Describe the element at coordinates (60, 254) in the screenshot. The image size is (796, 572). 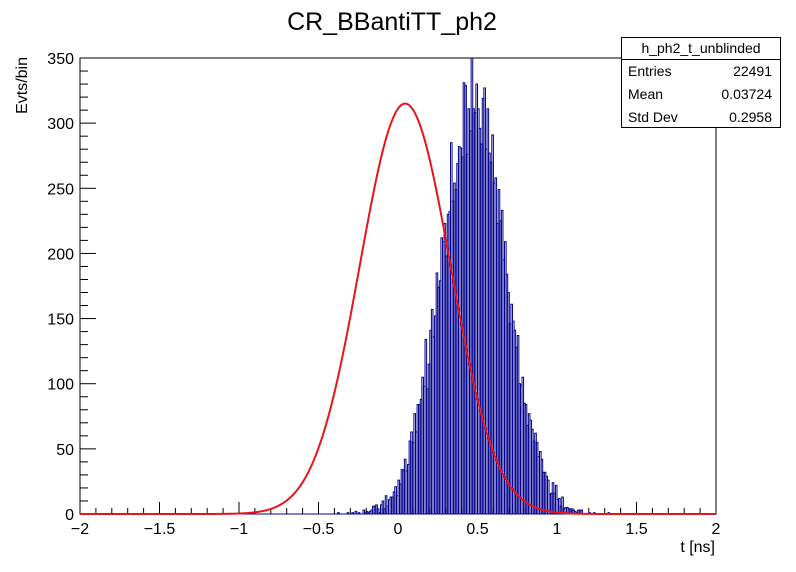
I see `y-tick-label: 200` at that location.